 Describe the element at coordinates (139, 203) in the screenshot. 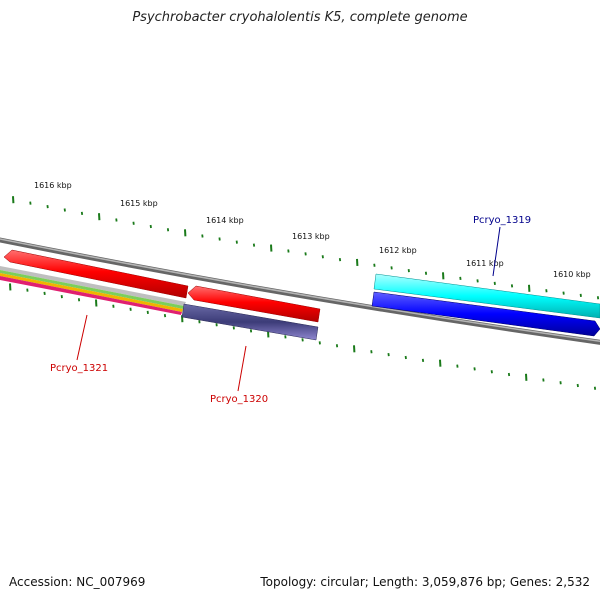

I see `tick-label-1615: 1615 kbp` at that location.